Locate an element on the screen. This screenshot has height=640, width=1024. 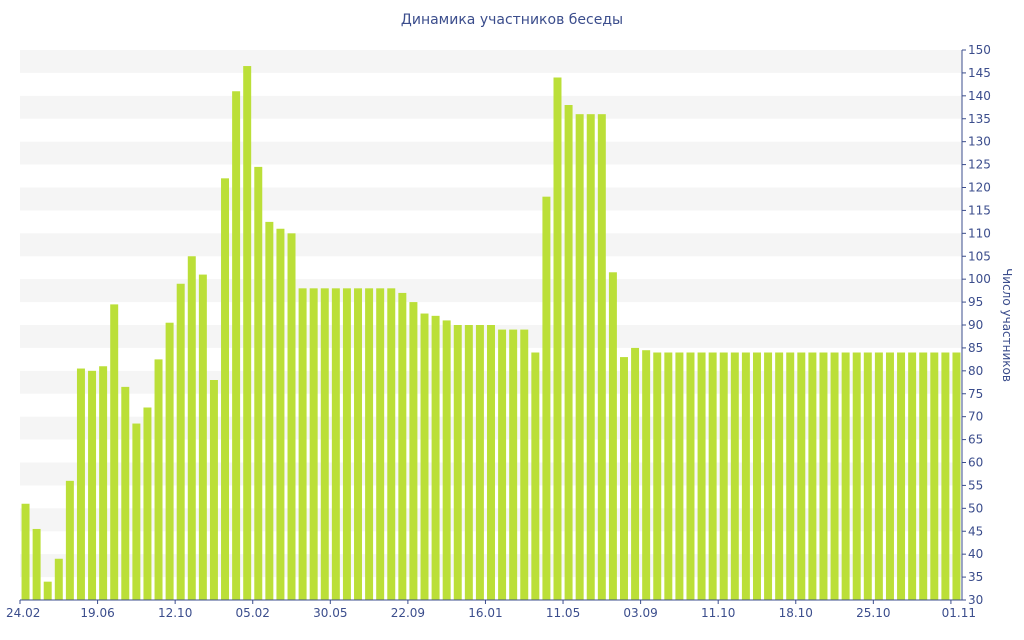
y-tick-label: 140 is located at coordinates (979, 96).